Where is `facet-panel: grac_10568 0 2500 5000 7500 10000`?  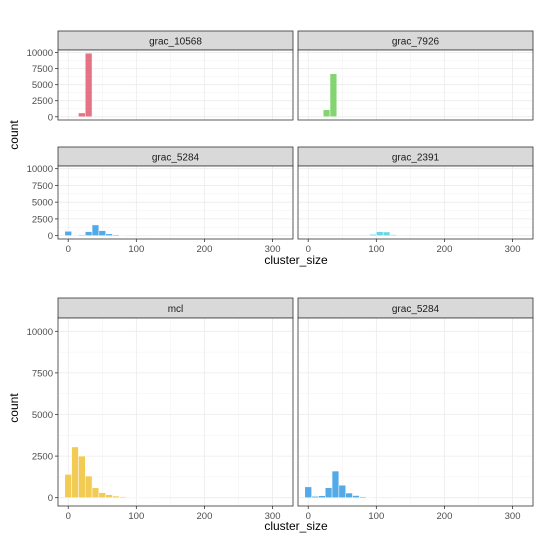 facet-panel: grac_10568 0 2500 5000 7500 10000 is located at coordinates (160, 76).